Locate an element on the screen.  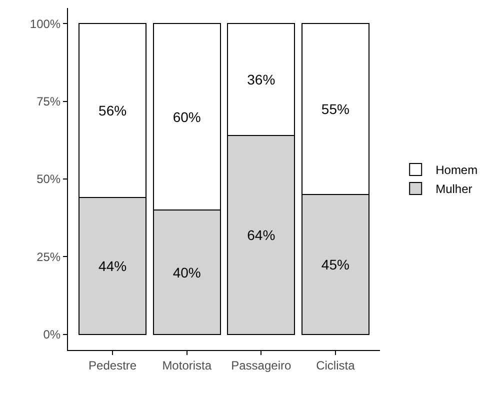
data-label: 60% is located at coordinates (186, 116).